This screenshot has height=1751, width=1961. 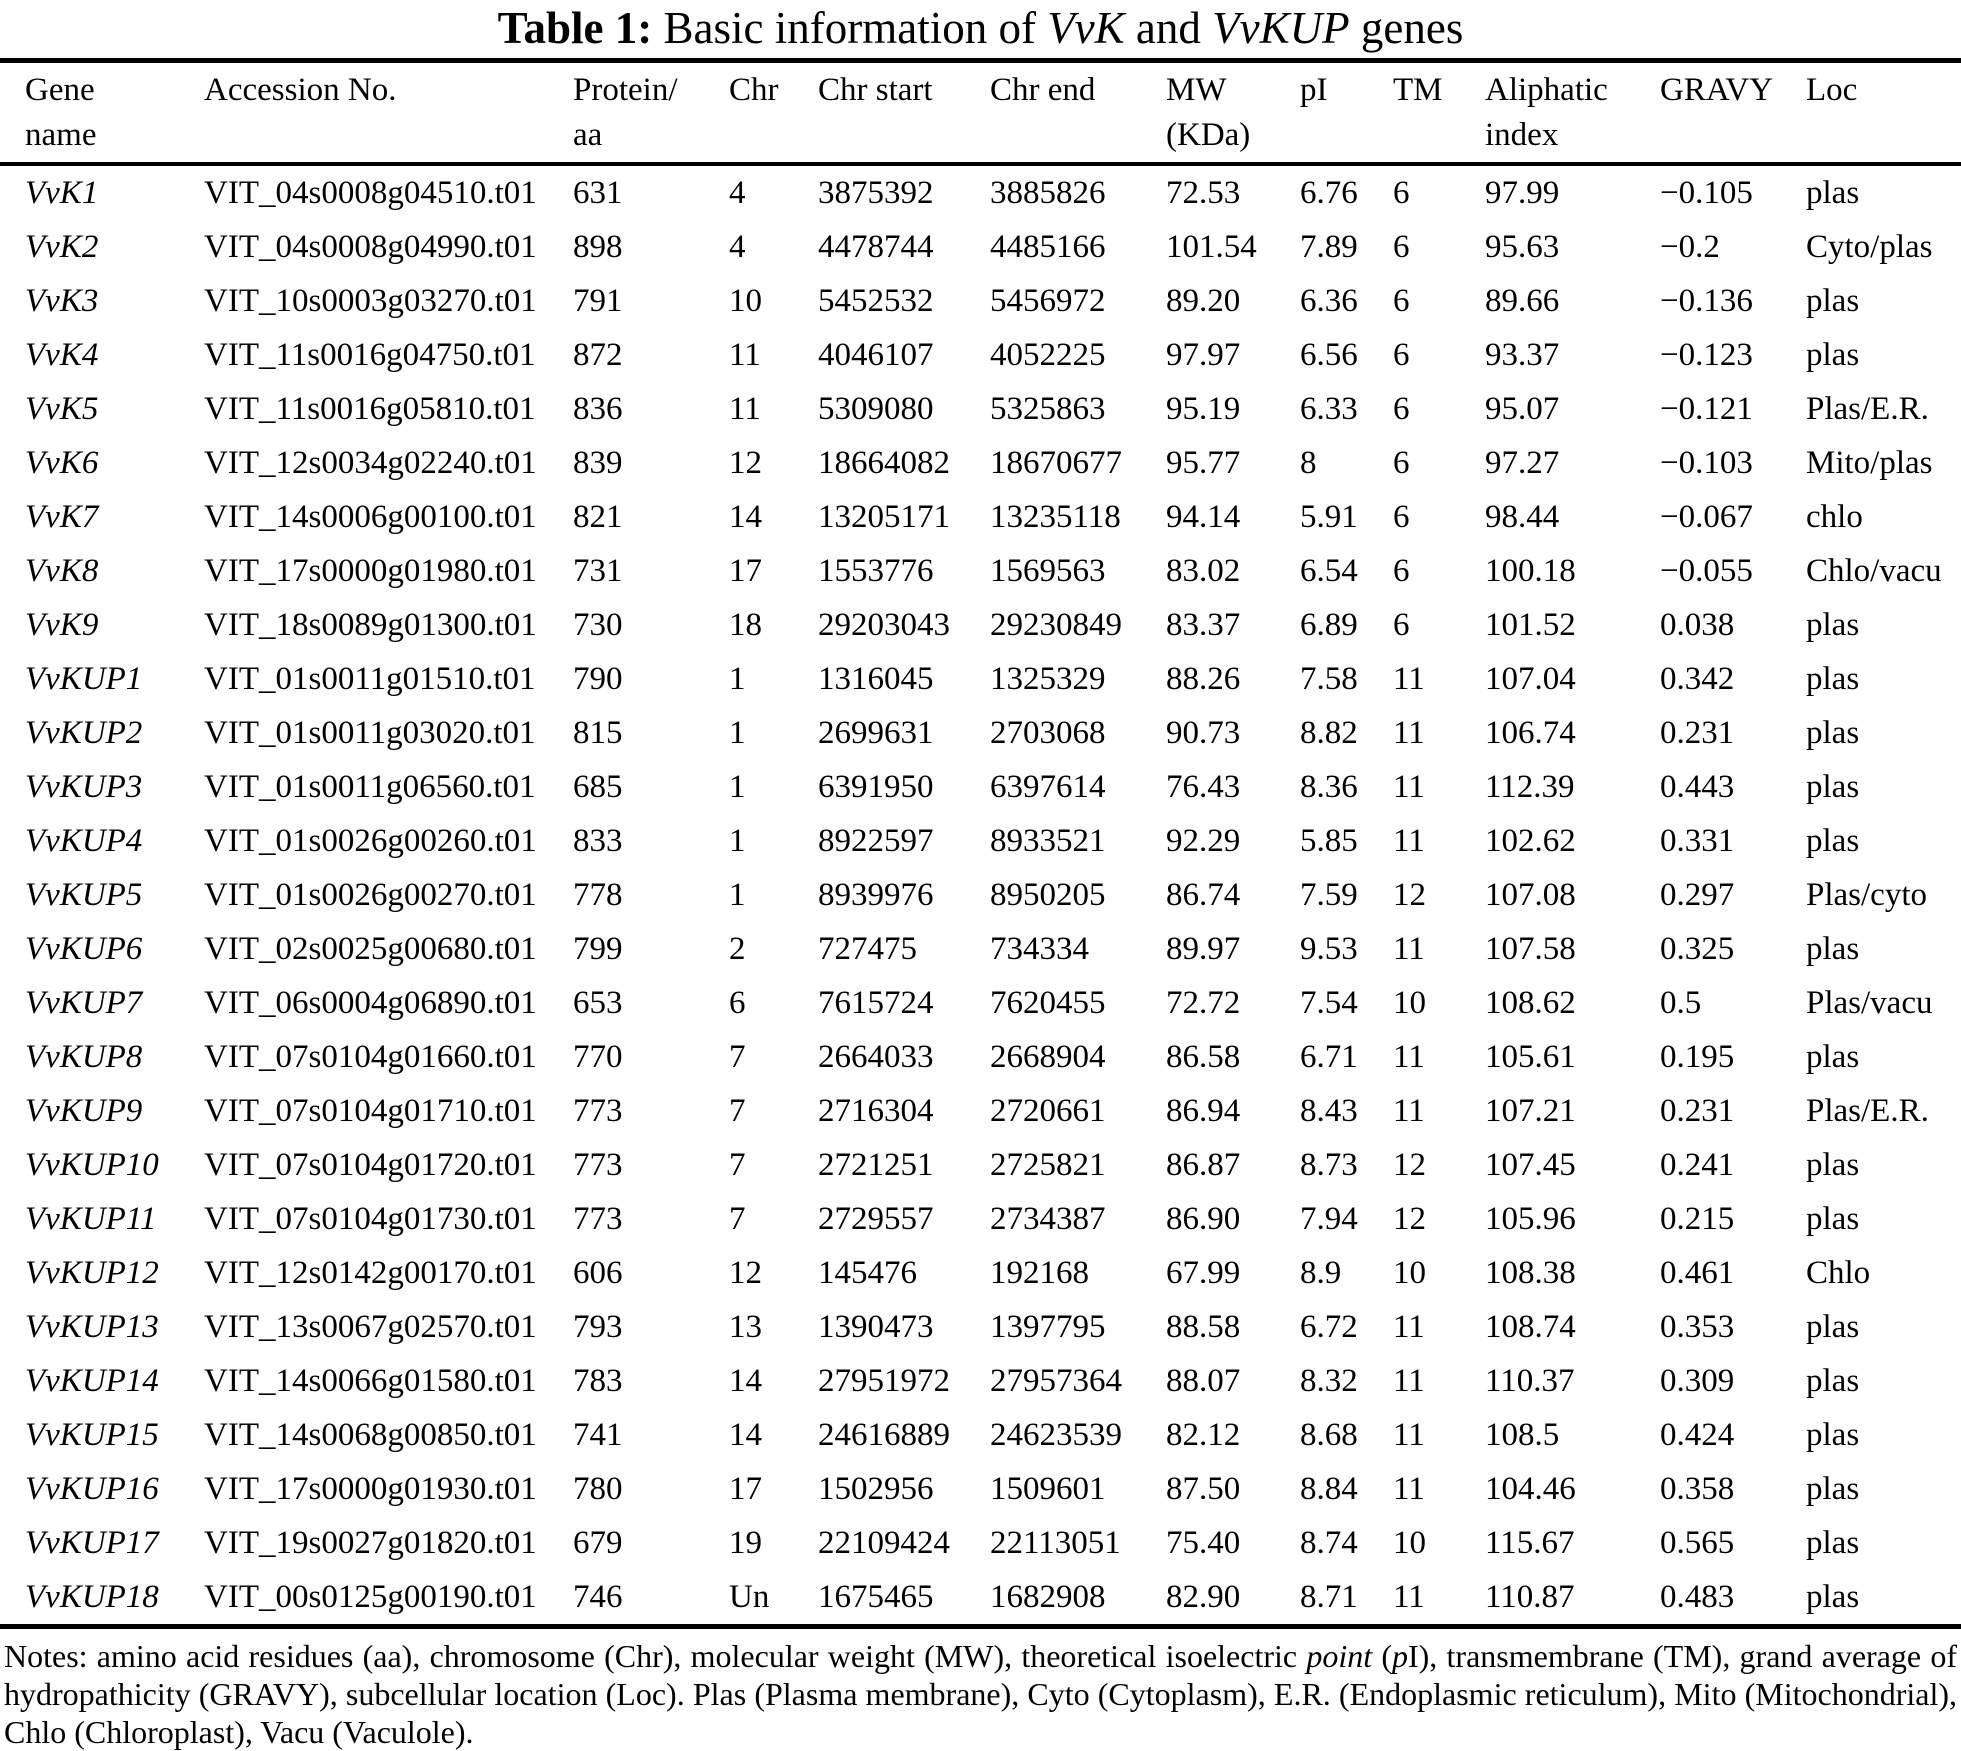 What do you see at coordinates (737, 894) in the screenshot?
I see `cell-chr: 1` at bounding box center [737, 894].